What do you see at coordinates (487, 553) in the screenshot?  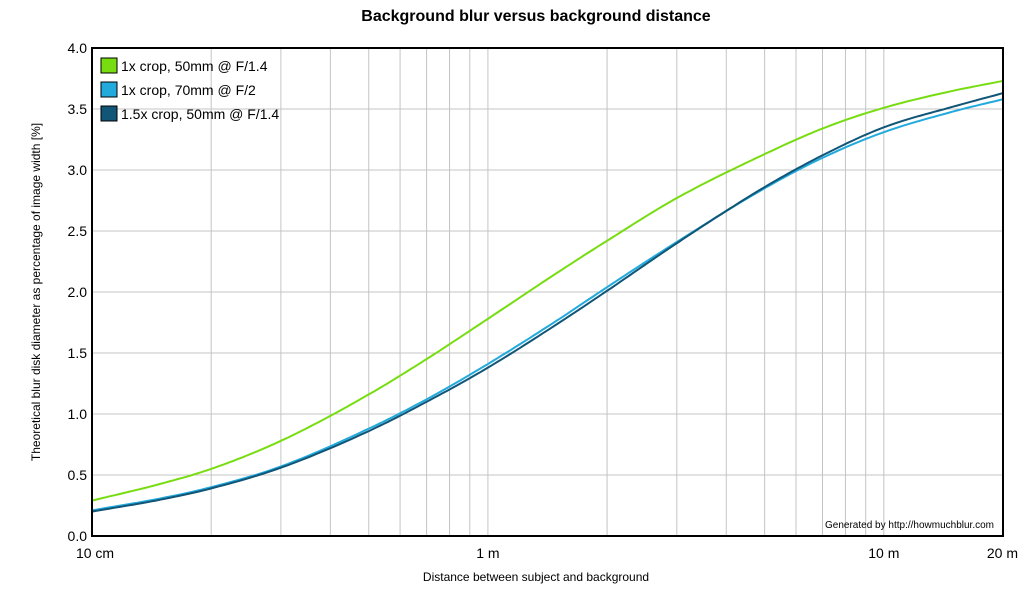 I see `x-tick-label: 1 m` at bounding box center [487, 553].